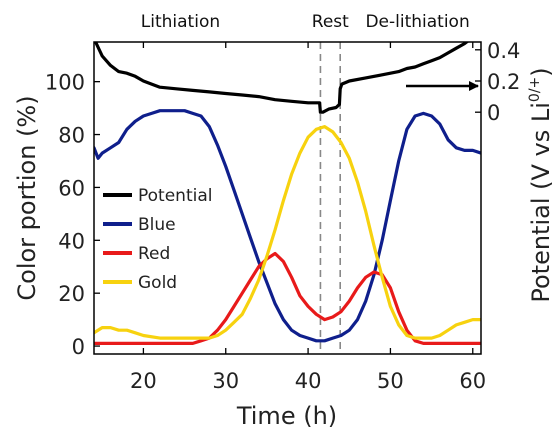  What do you see at coordinates (472, 381) in the screenshot?
I see `x-tick-label: 60` at bounding box center [472, 381].